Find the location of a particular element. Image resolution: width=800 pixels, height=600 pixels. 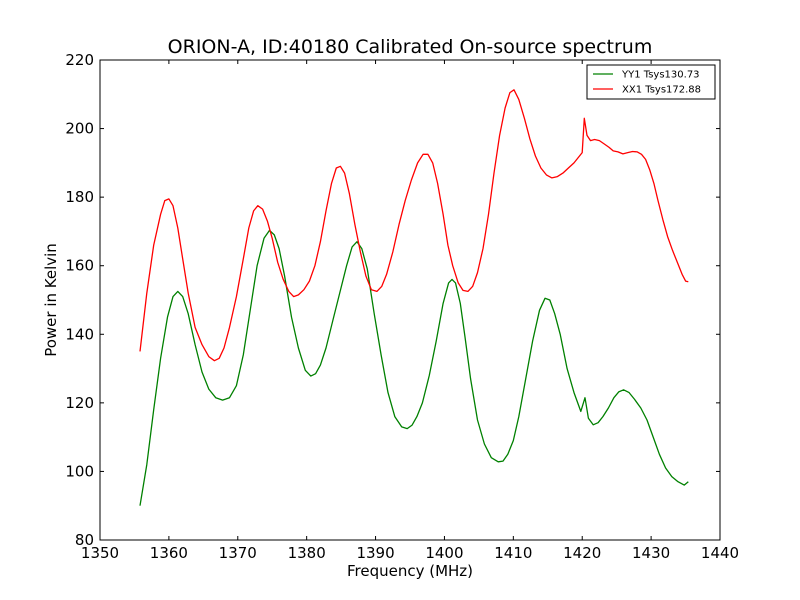

y-tick-label: 160 is located at coordinates (79, 266).